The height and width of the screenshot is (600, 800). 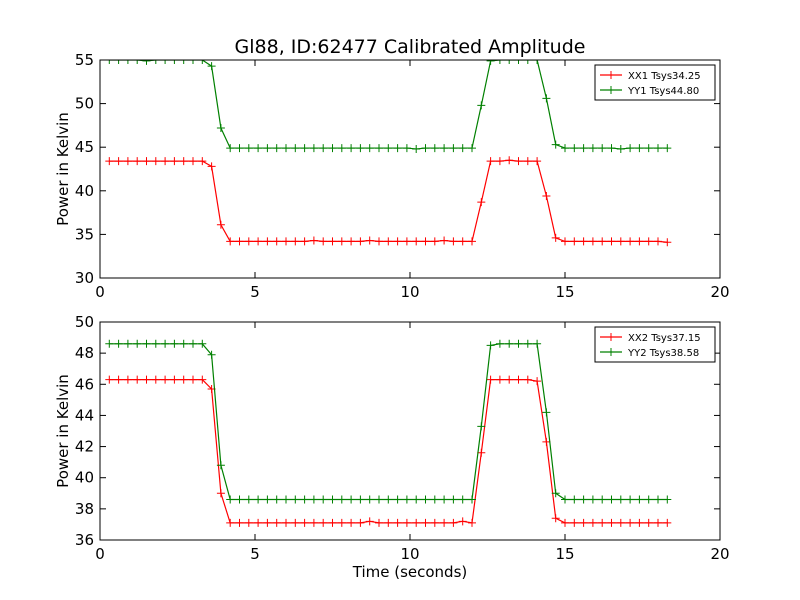 I want to click on y-tick-label: 30, so click(x=84, y=278).